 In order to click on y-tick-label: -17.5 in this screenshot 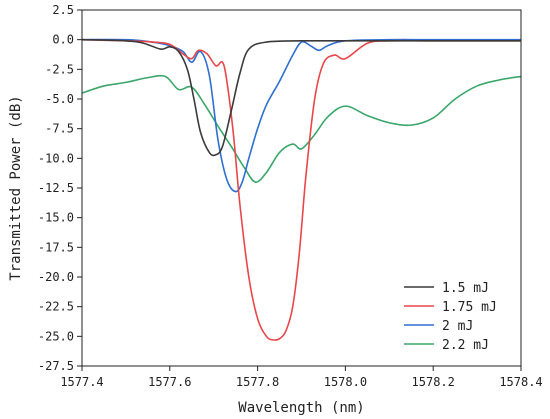, I will do `click(56, 247)`.